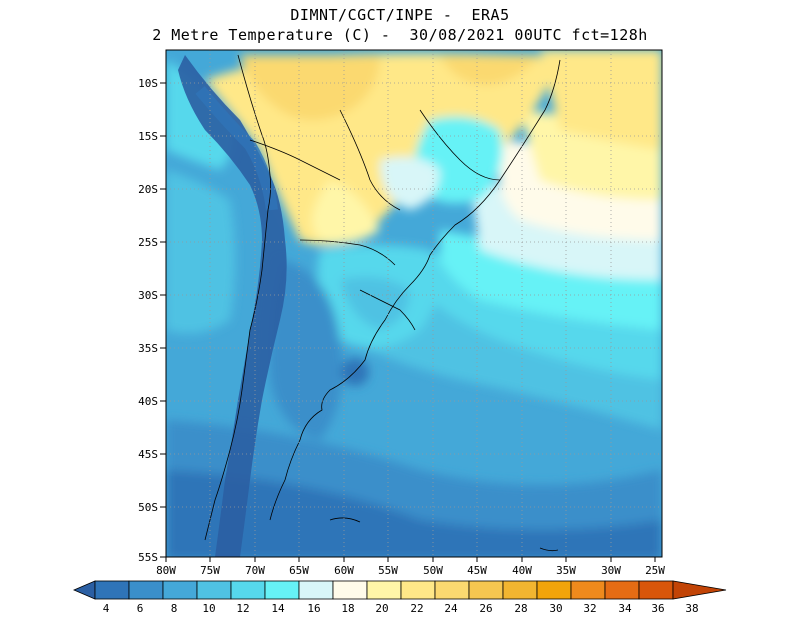 The width and height of the screenshot is (800, 618). Describe the element at coordinates (84, 590) in the screenshot. I see `colorbar-low-arrow` at that location.